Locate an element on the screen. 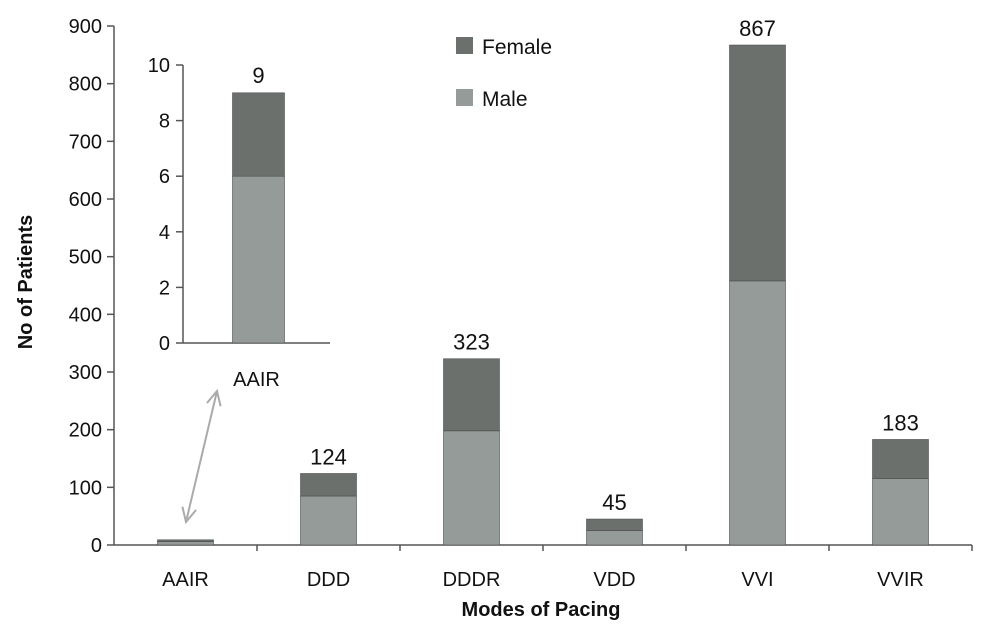 This screenshot has width=990, height=625. inset-y-tick-label: 8 is located at coordinates (164, 122).